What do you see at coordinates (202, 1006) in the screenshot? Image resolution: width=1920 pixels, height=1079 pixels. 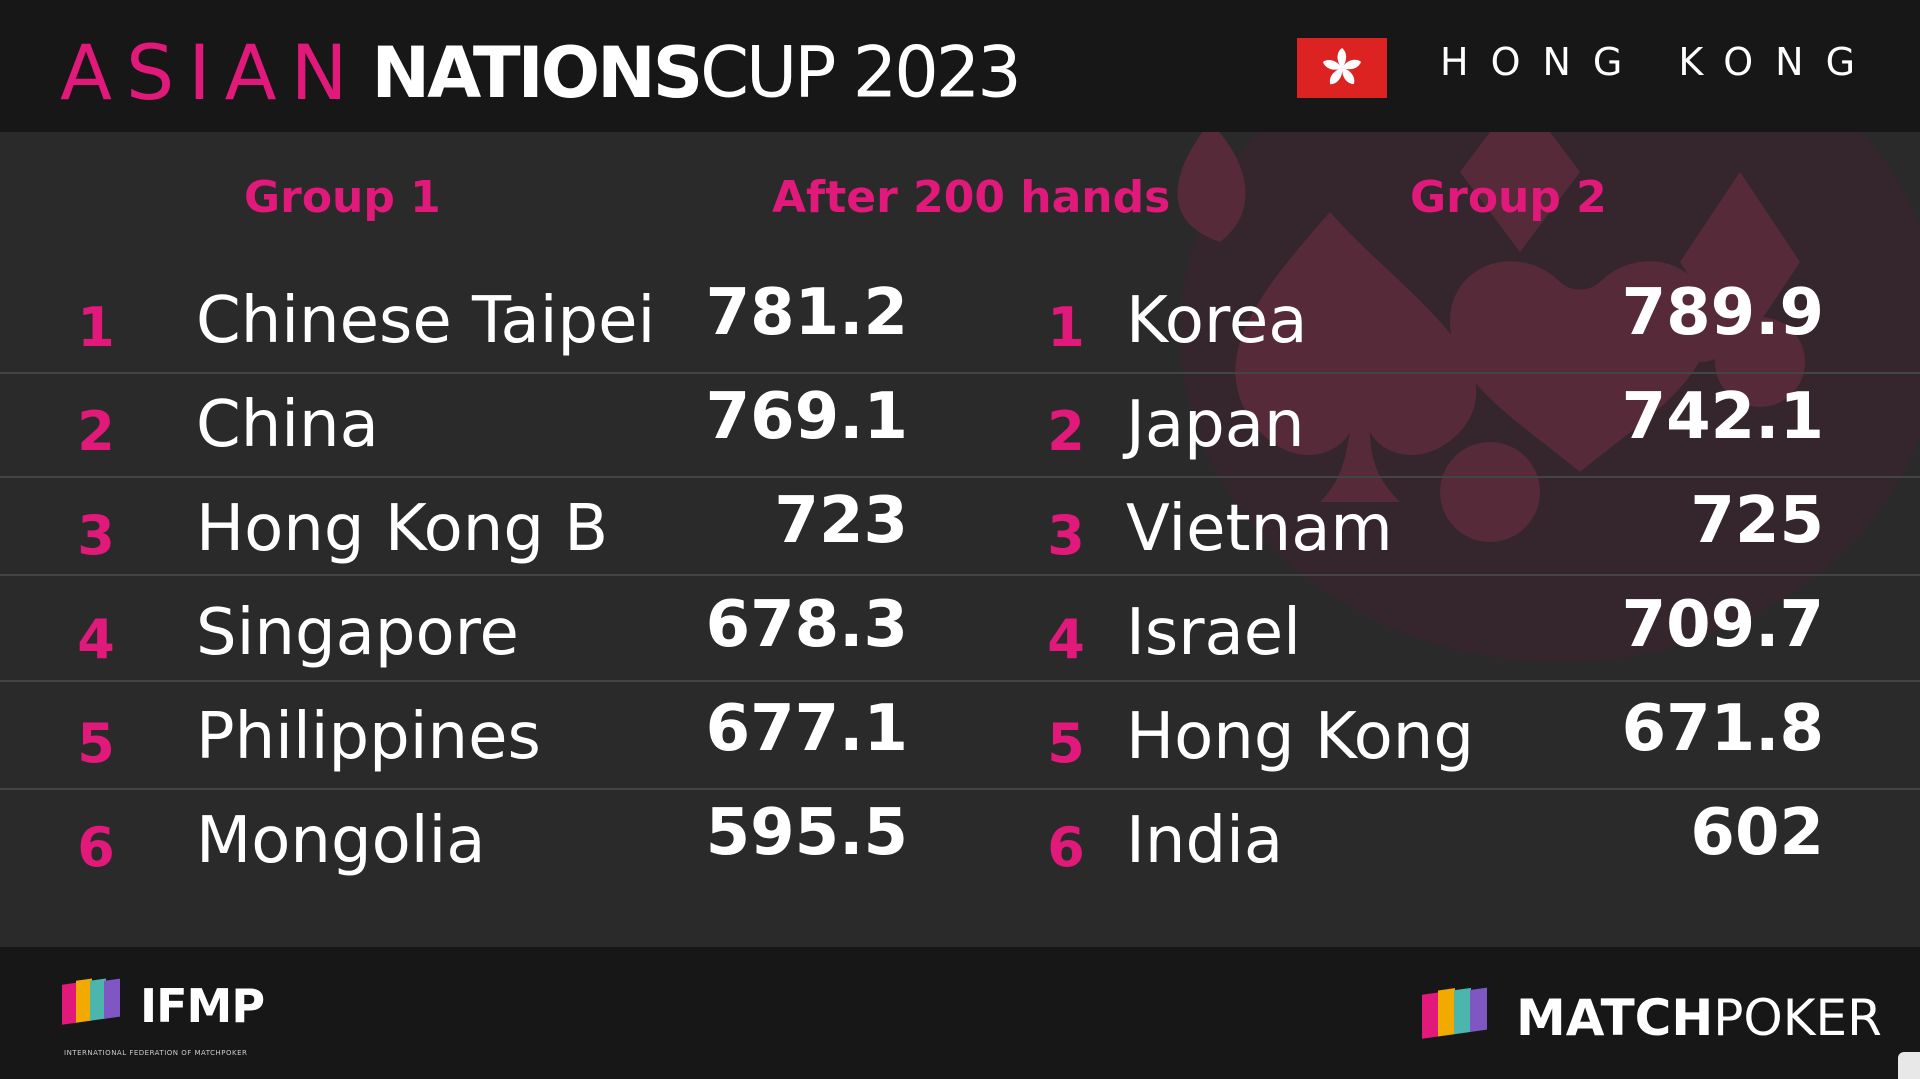 I see `ifmp-name: IFMP` at bounding box center [202, 1006].